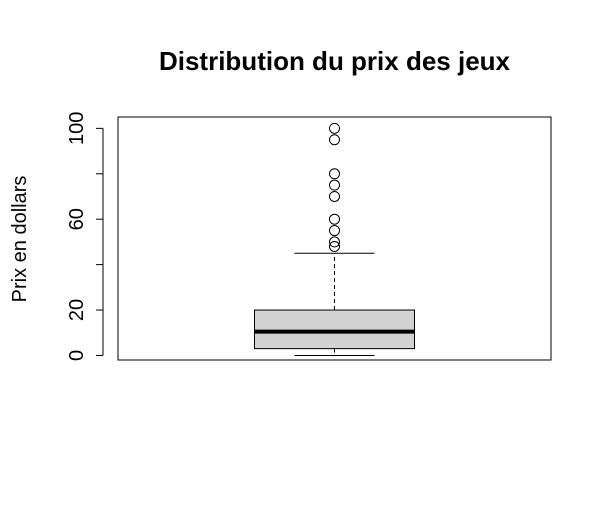 Image resolution: width=612 pixels, height=507 pixels. What do you see at coordinates (334, 329) in the screenshot?
I see `iqr-box` at bounding box center [334, 329].